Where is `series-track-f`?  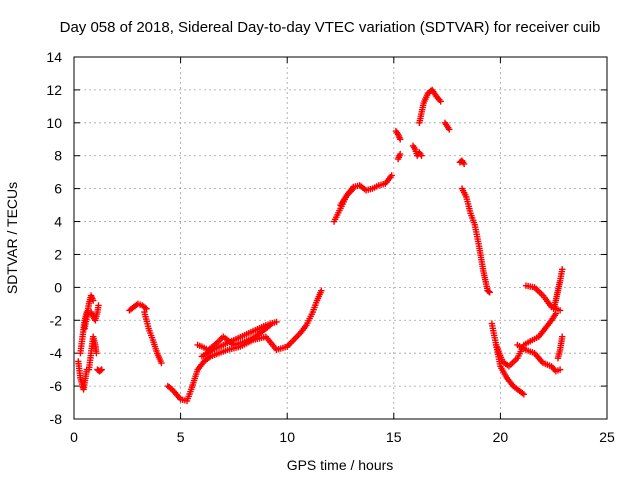
series-track-f is located at coordinates (99, 370).